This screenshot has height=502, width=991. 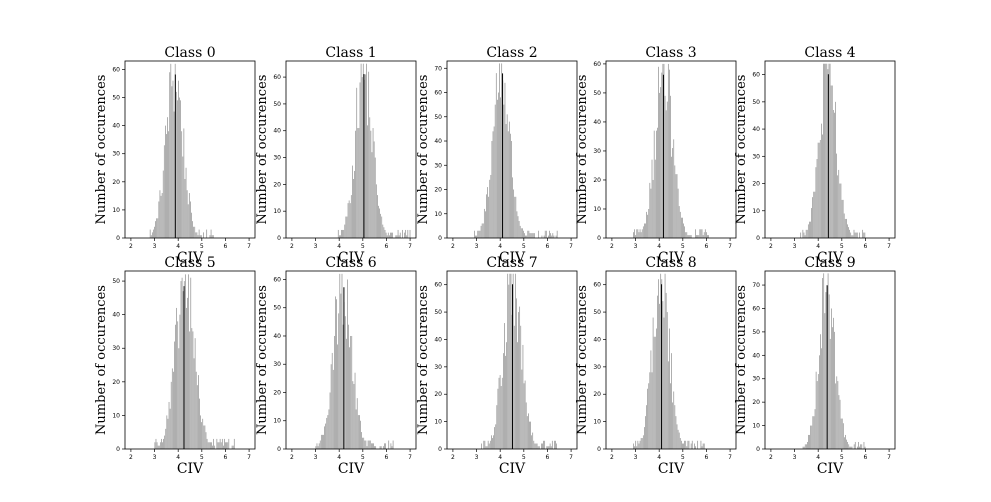 What do you see at coordinates (438, 367) in the screenshot?
I see `y-tick-label: 30` at bounding box center [438, 367].